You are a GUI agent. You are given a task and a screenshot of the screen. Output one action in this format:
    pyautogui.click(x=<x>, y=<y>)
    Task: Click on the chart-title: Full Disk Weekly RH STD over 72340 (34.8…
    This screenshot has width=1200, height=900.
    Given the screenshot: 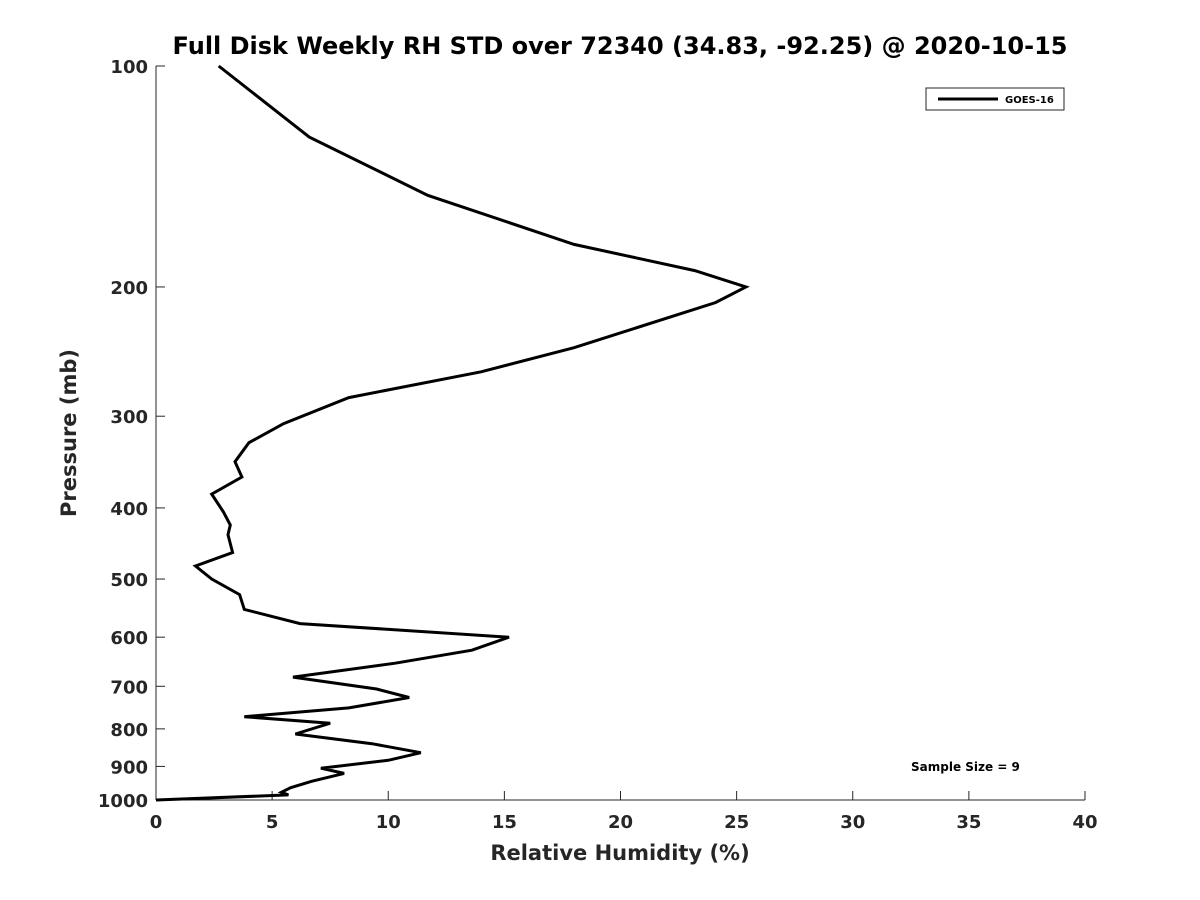 What is the action you would take?
    pyautogui.click(x=620, y=46)
    